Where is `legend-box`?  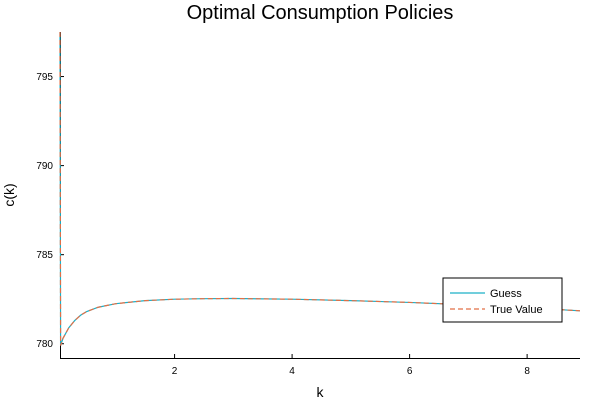 legend-box is located at coordinates (502, 300).